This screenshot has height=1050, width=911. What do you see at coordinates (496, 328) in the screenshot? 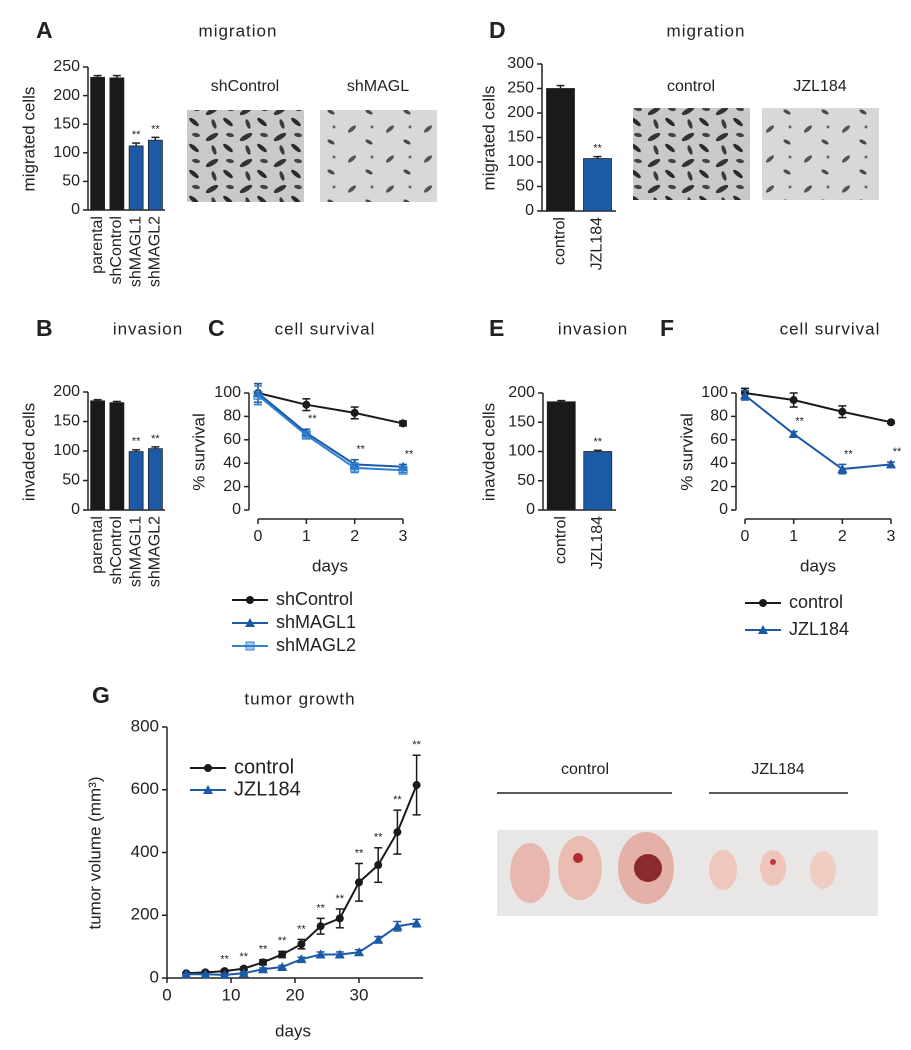
I see `panel-letter: E` at bounding box center [496, 328].